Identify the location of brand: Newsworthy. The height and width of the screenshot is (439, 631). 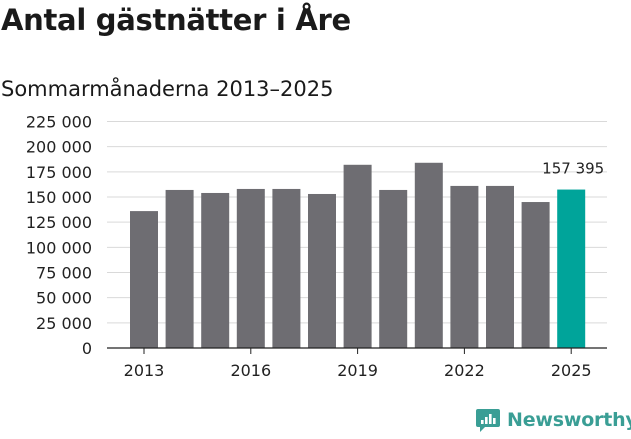
(553, 420).